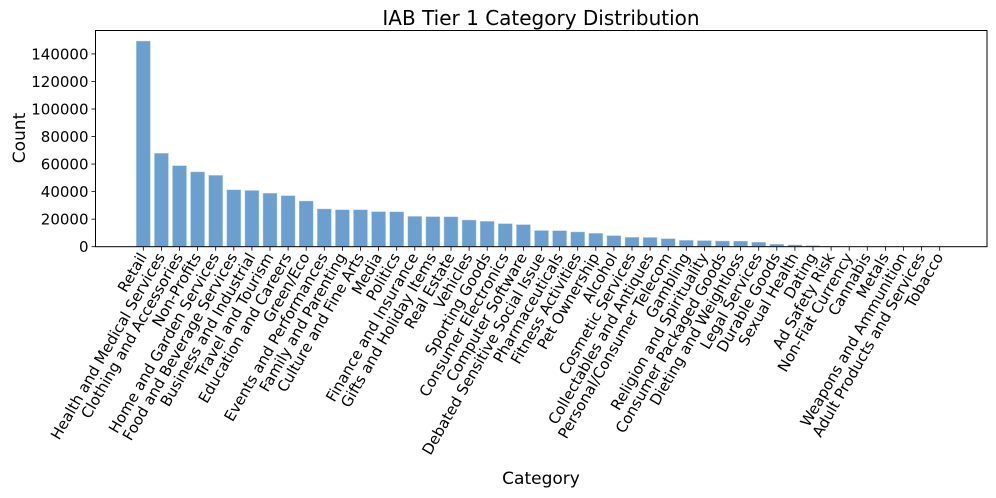 This screenshot has width=996, height=498. Describe the element at coordinates (540, 18) in the screenshot. I see `chart-title: IAB Tier 1 Category Distribution` at that location.